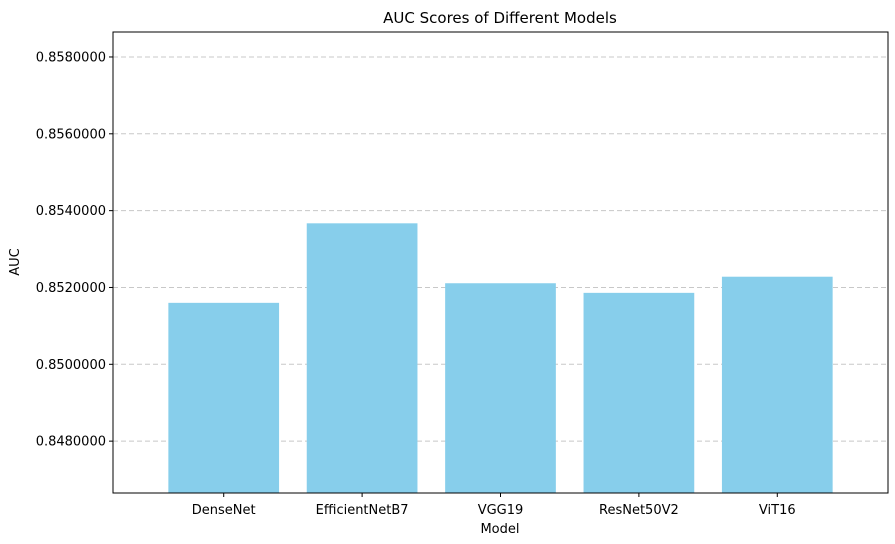  I want to click on x-axis-label: Model, so click(499, 529).